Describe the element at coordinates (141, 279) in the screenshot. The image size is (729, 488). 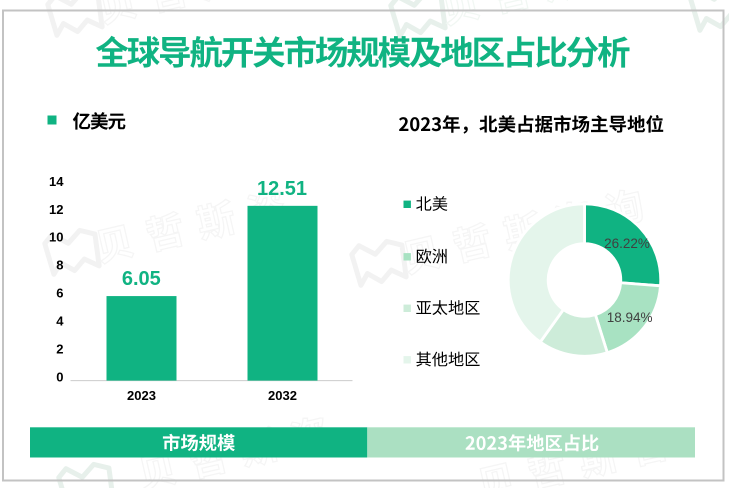
I see `svg-text: 6.05` at that location.